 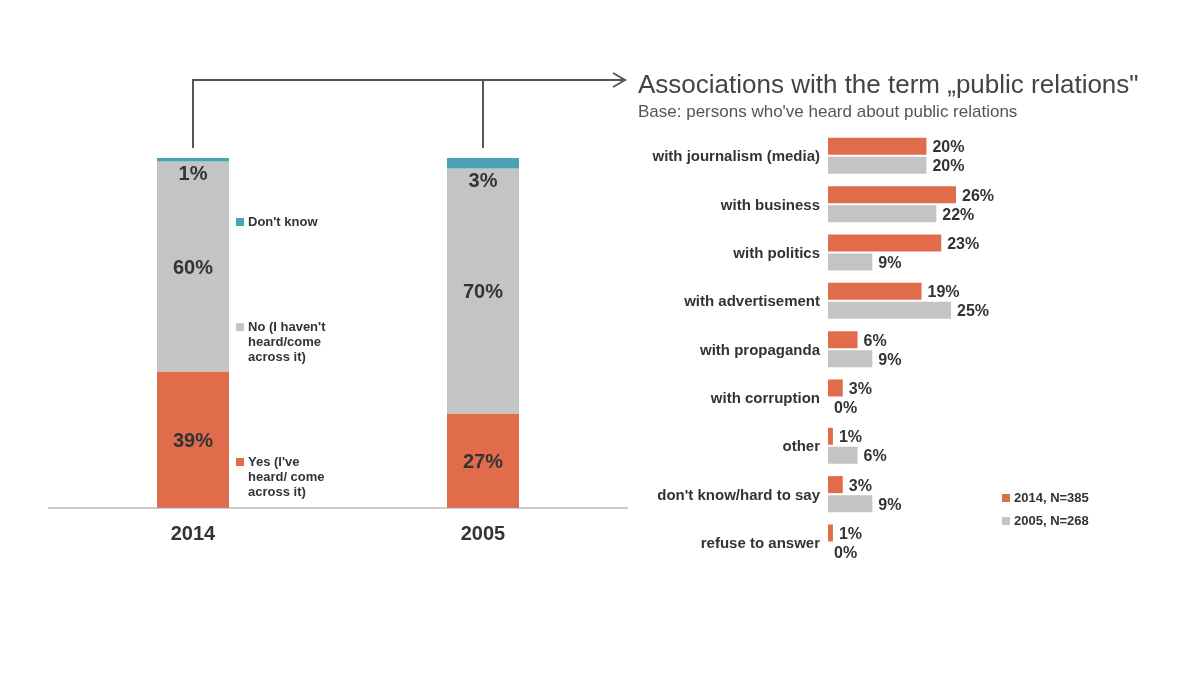 What do you see at coordinates (958, 214) in the screenshot?
I see `data-label: 22%` at bounding box center [958, 214].